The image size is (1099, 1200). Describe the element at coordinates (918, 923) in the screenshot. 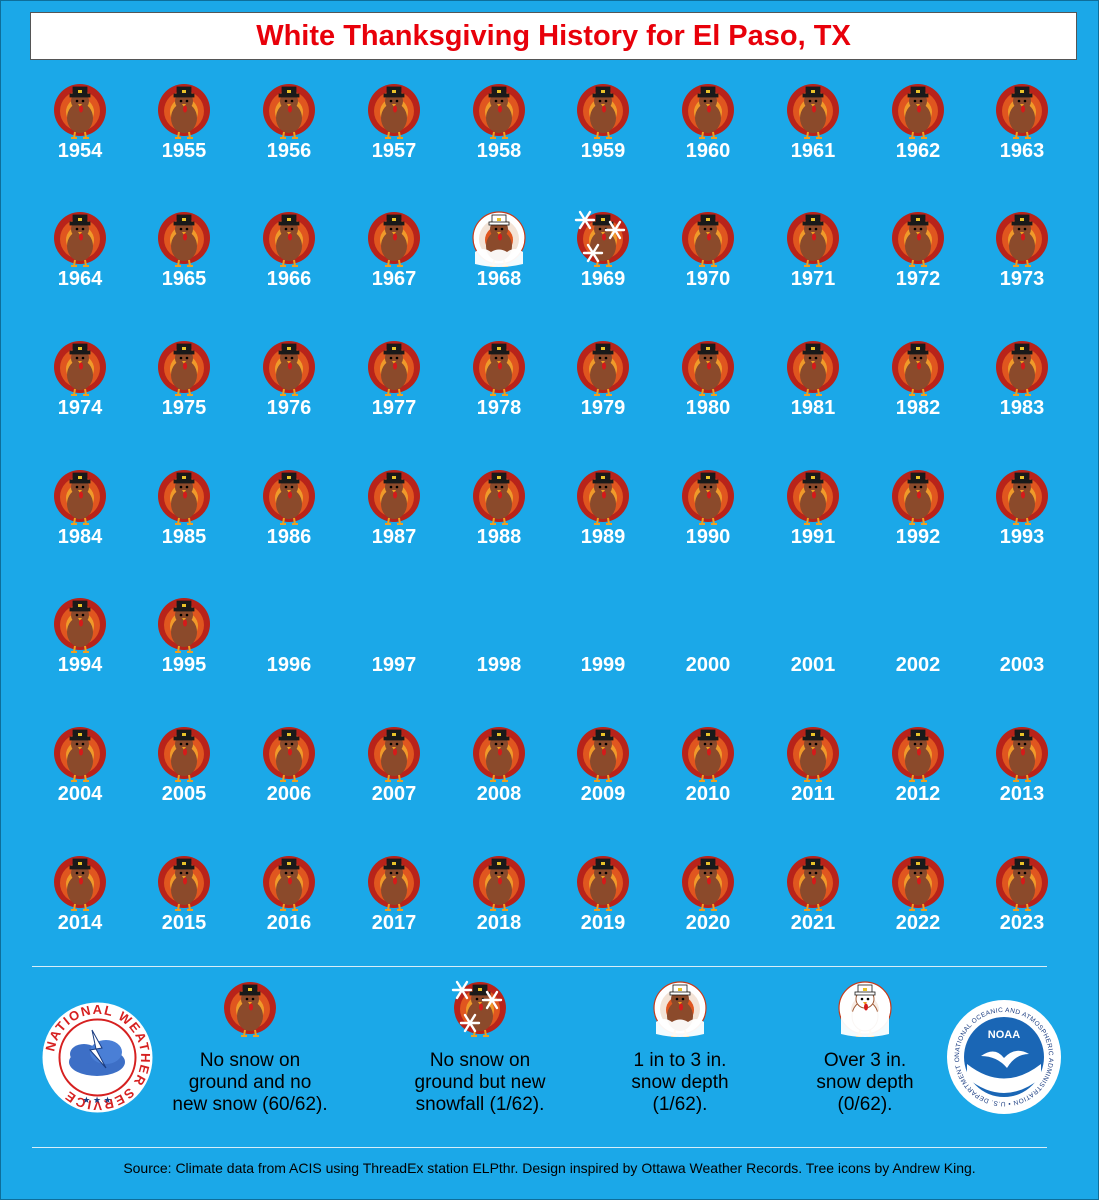

I see `year-label: 2022` at that location.